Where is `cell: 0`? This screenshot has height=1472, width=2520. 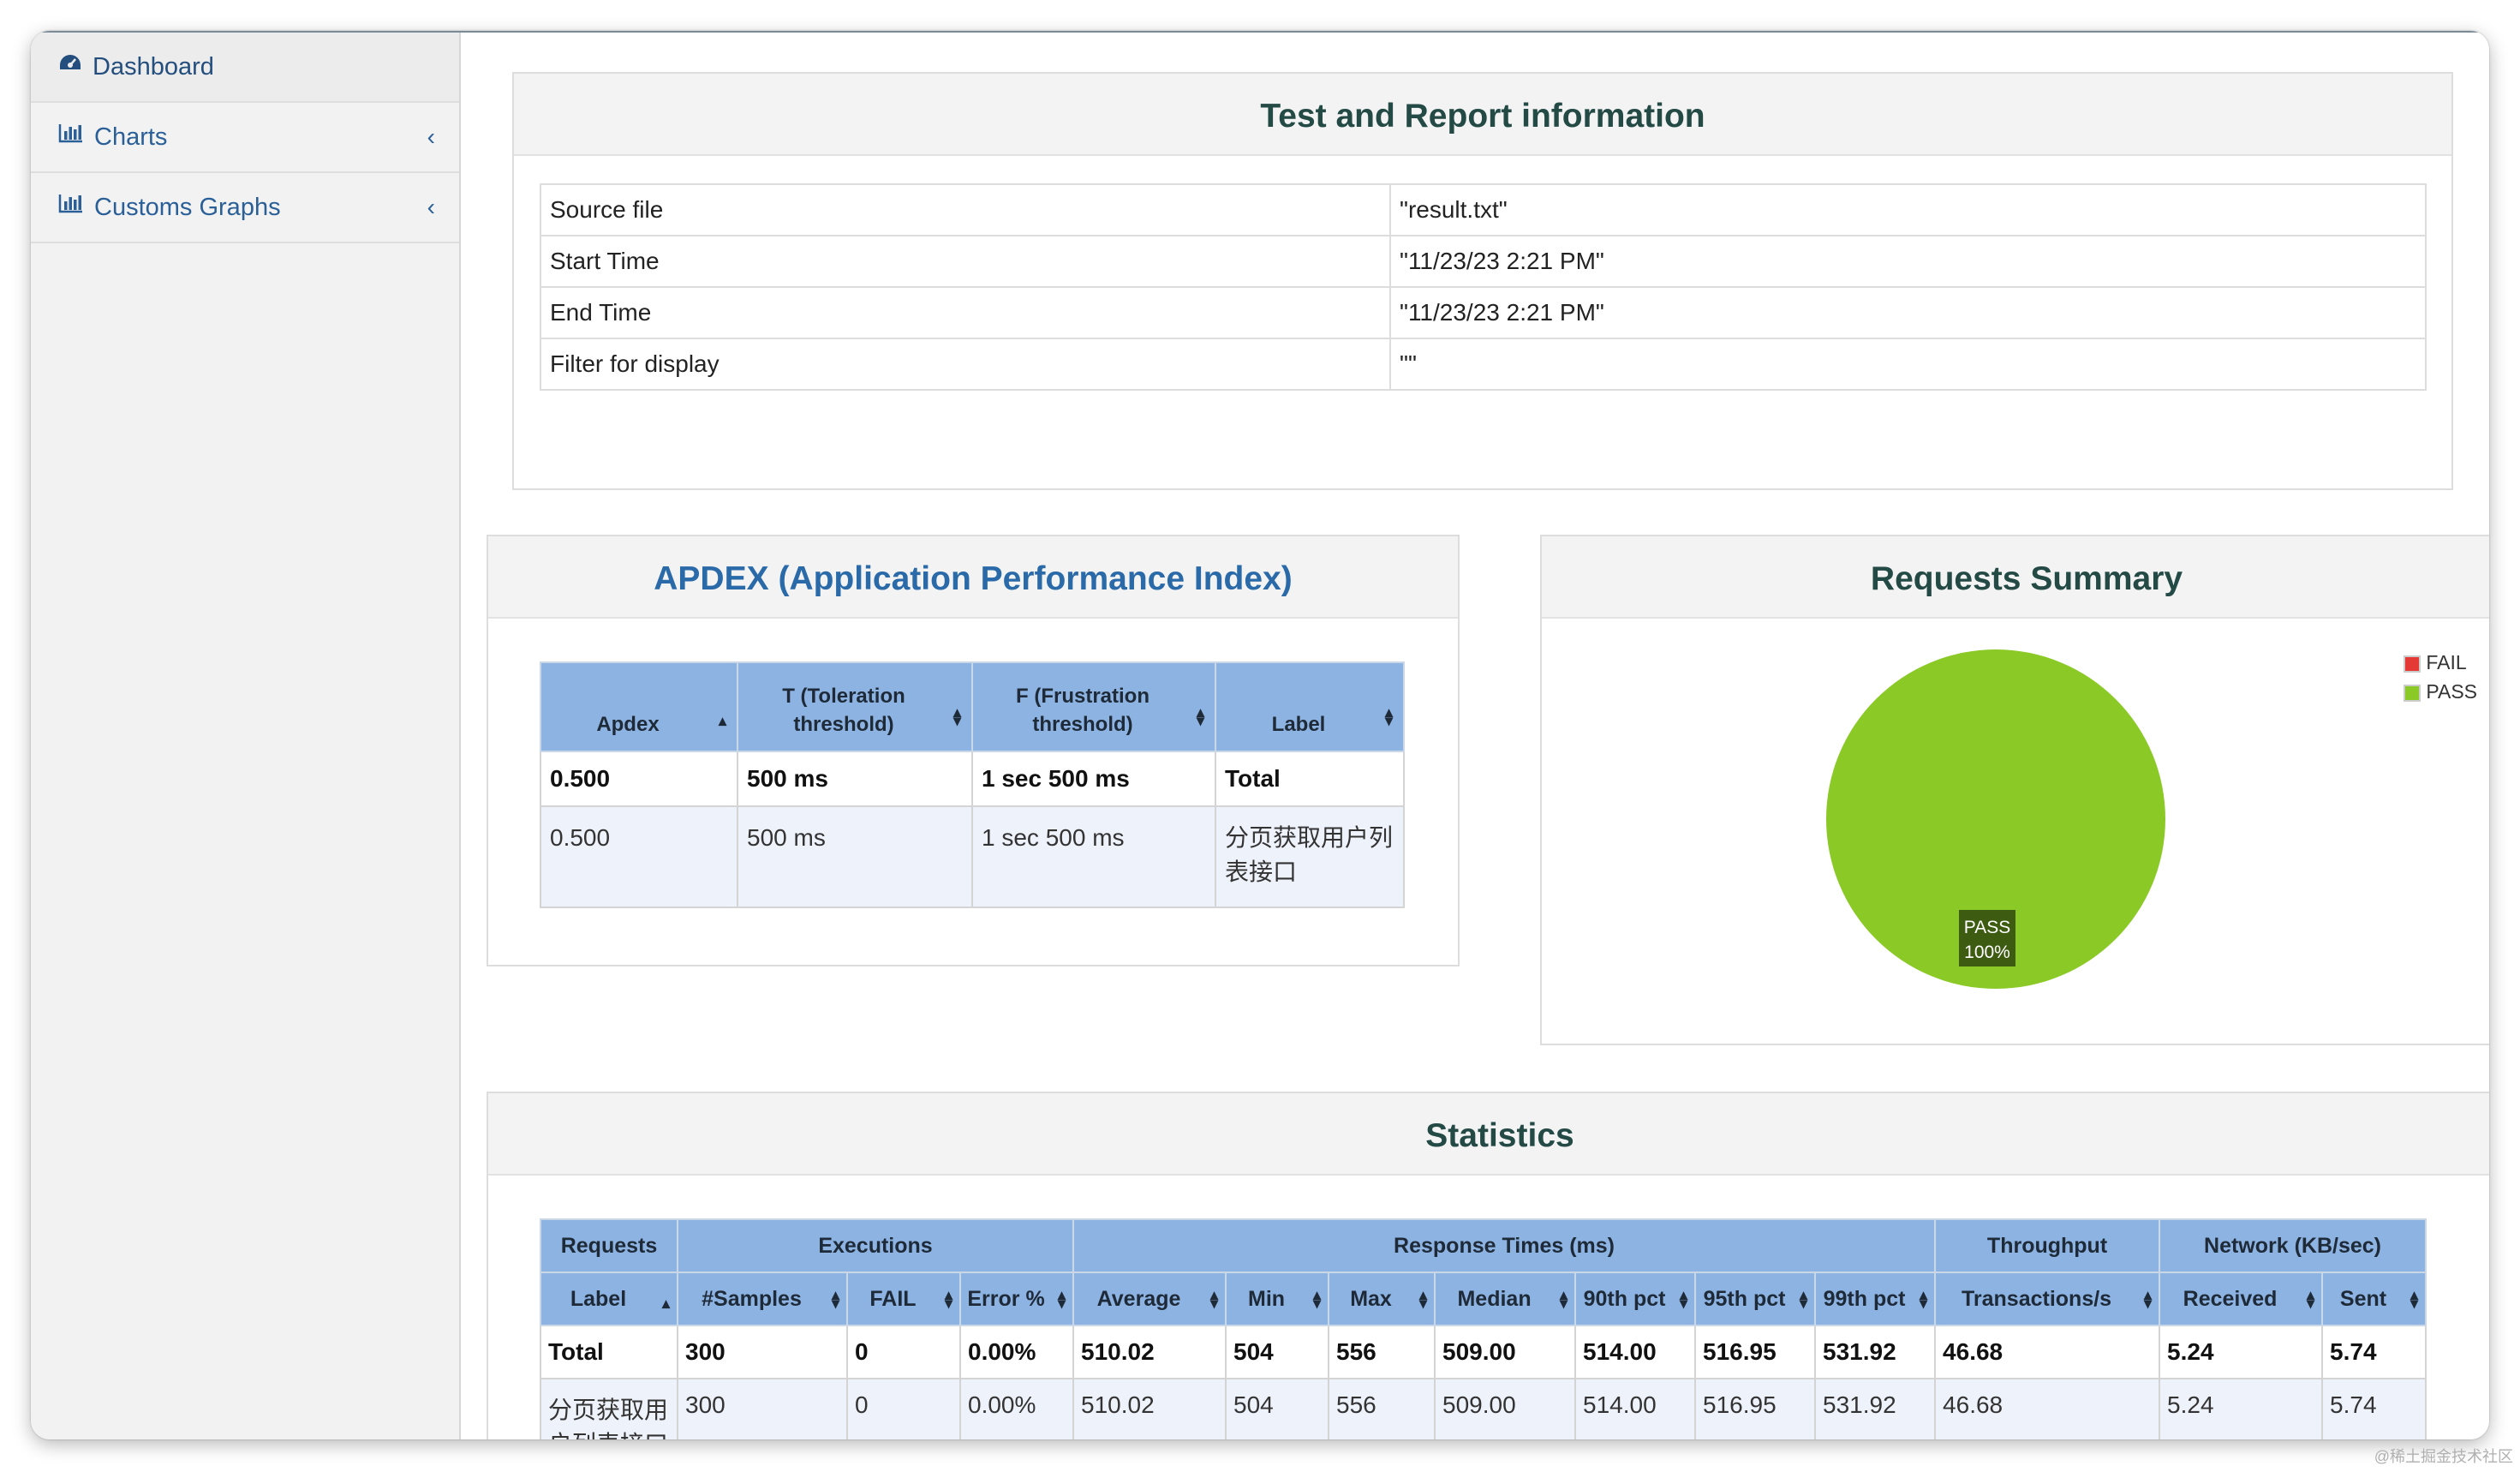
cell: 0 is located at coordinates (904, 1408).